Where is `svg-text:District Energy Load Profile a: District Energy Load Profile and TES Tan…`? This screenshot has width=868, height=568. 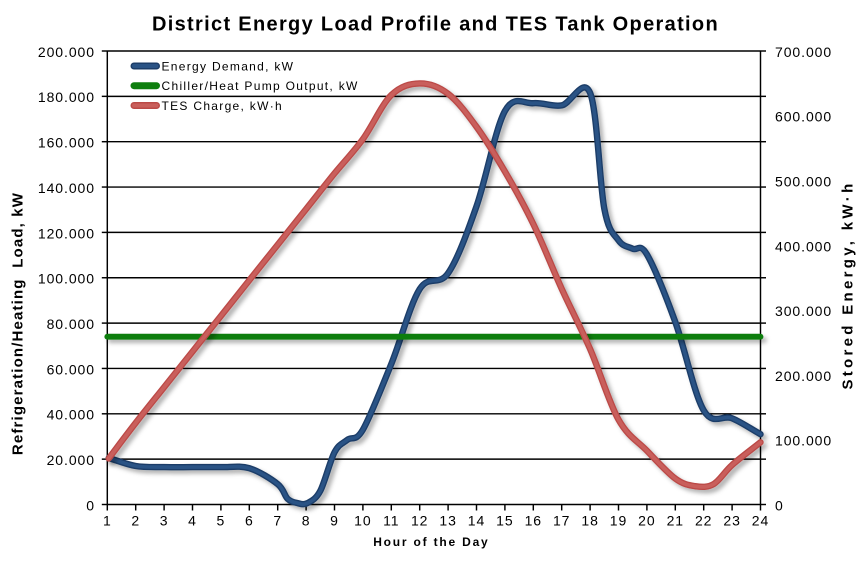 svg-text:District Energy Load Profile a: District Energy Load Profile and TES Tan… is located at coordinates (435, 24).